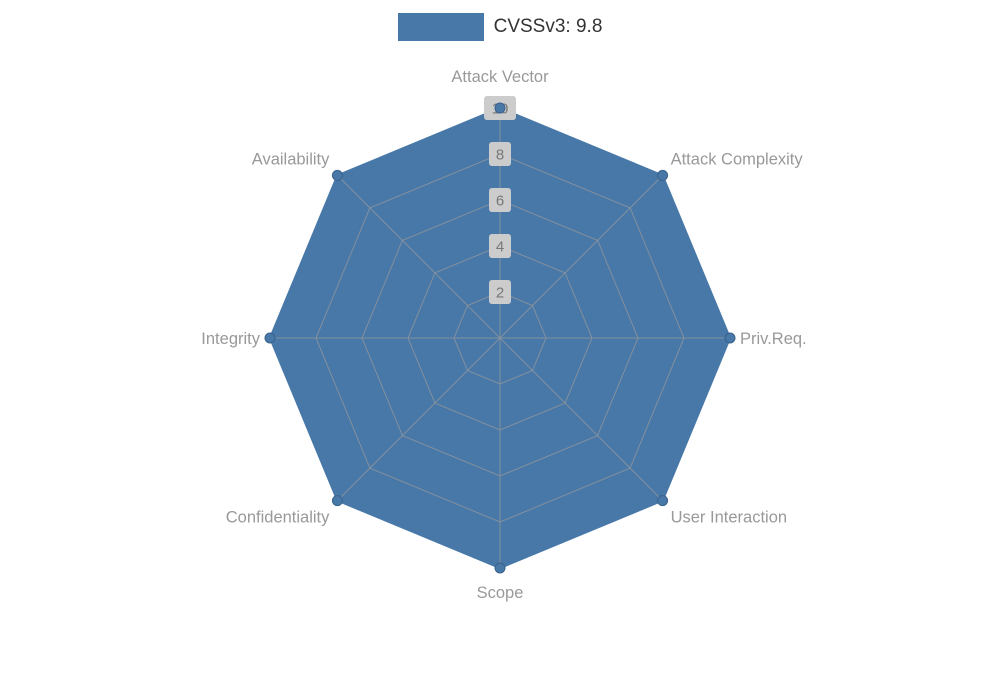 This screenshot has height=700, width=1000. What do you see at coordinates (440, 27) in the screenshot?
I see `legend-swatch` at bounding box center [440, 27].